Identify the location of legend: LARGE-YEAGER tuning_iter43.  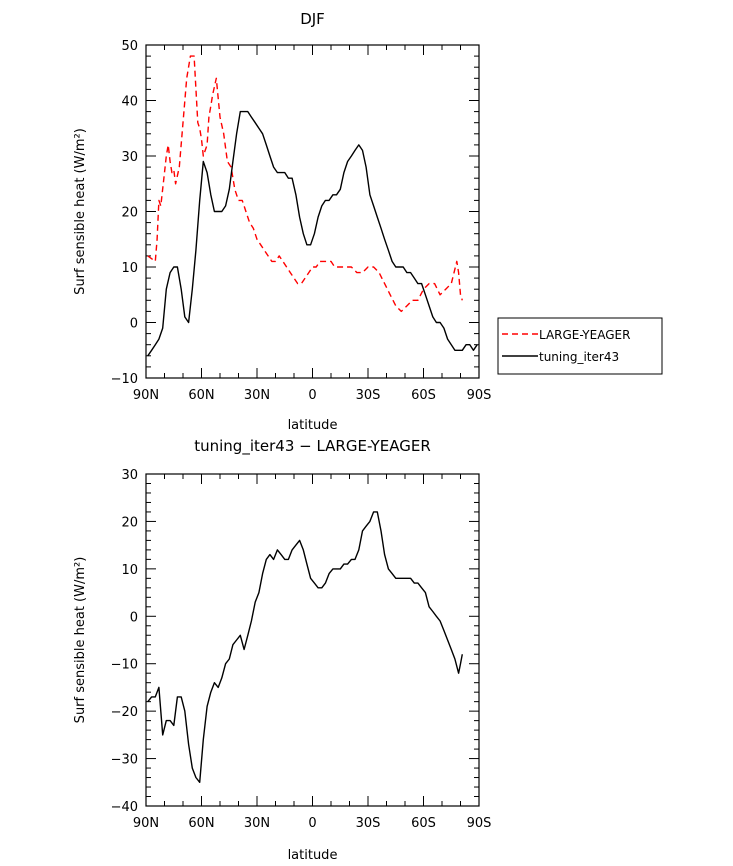
(580, 346).